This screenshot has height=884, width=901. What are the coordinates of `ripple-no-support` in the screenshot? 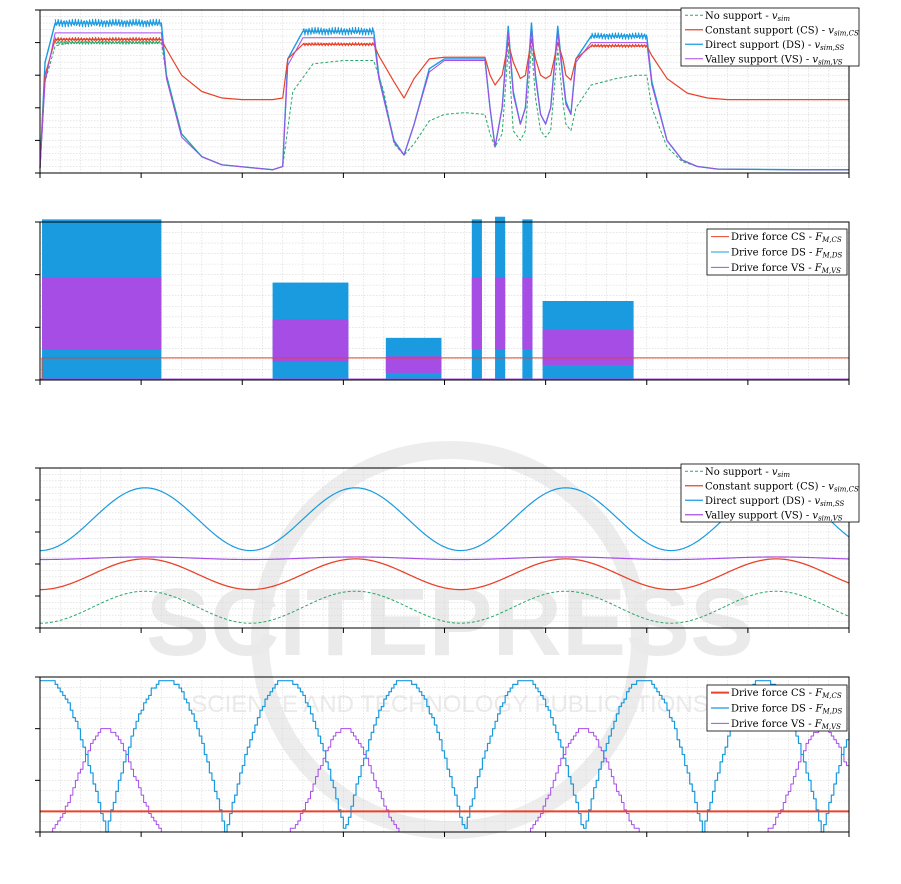 It's located at (107, 42).